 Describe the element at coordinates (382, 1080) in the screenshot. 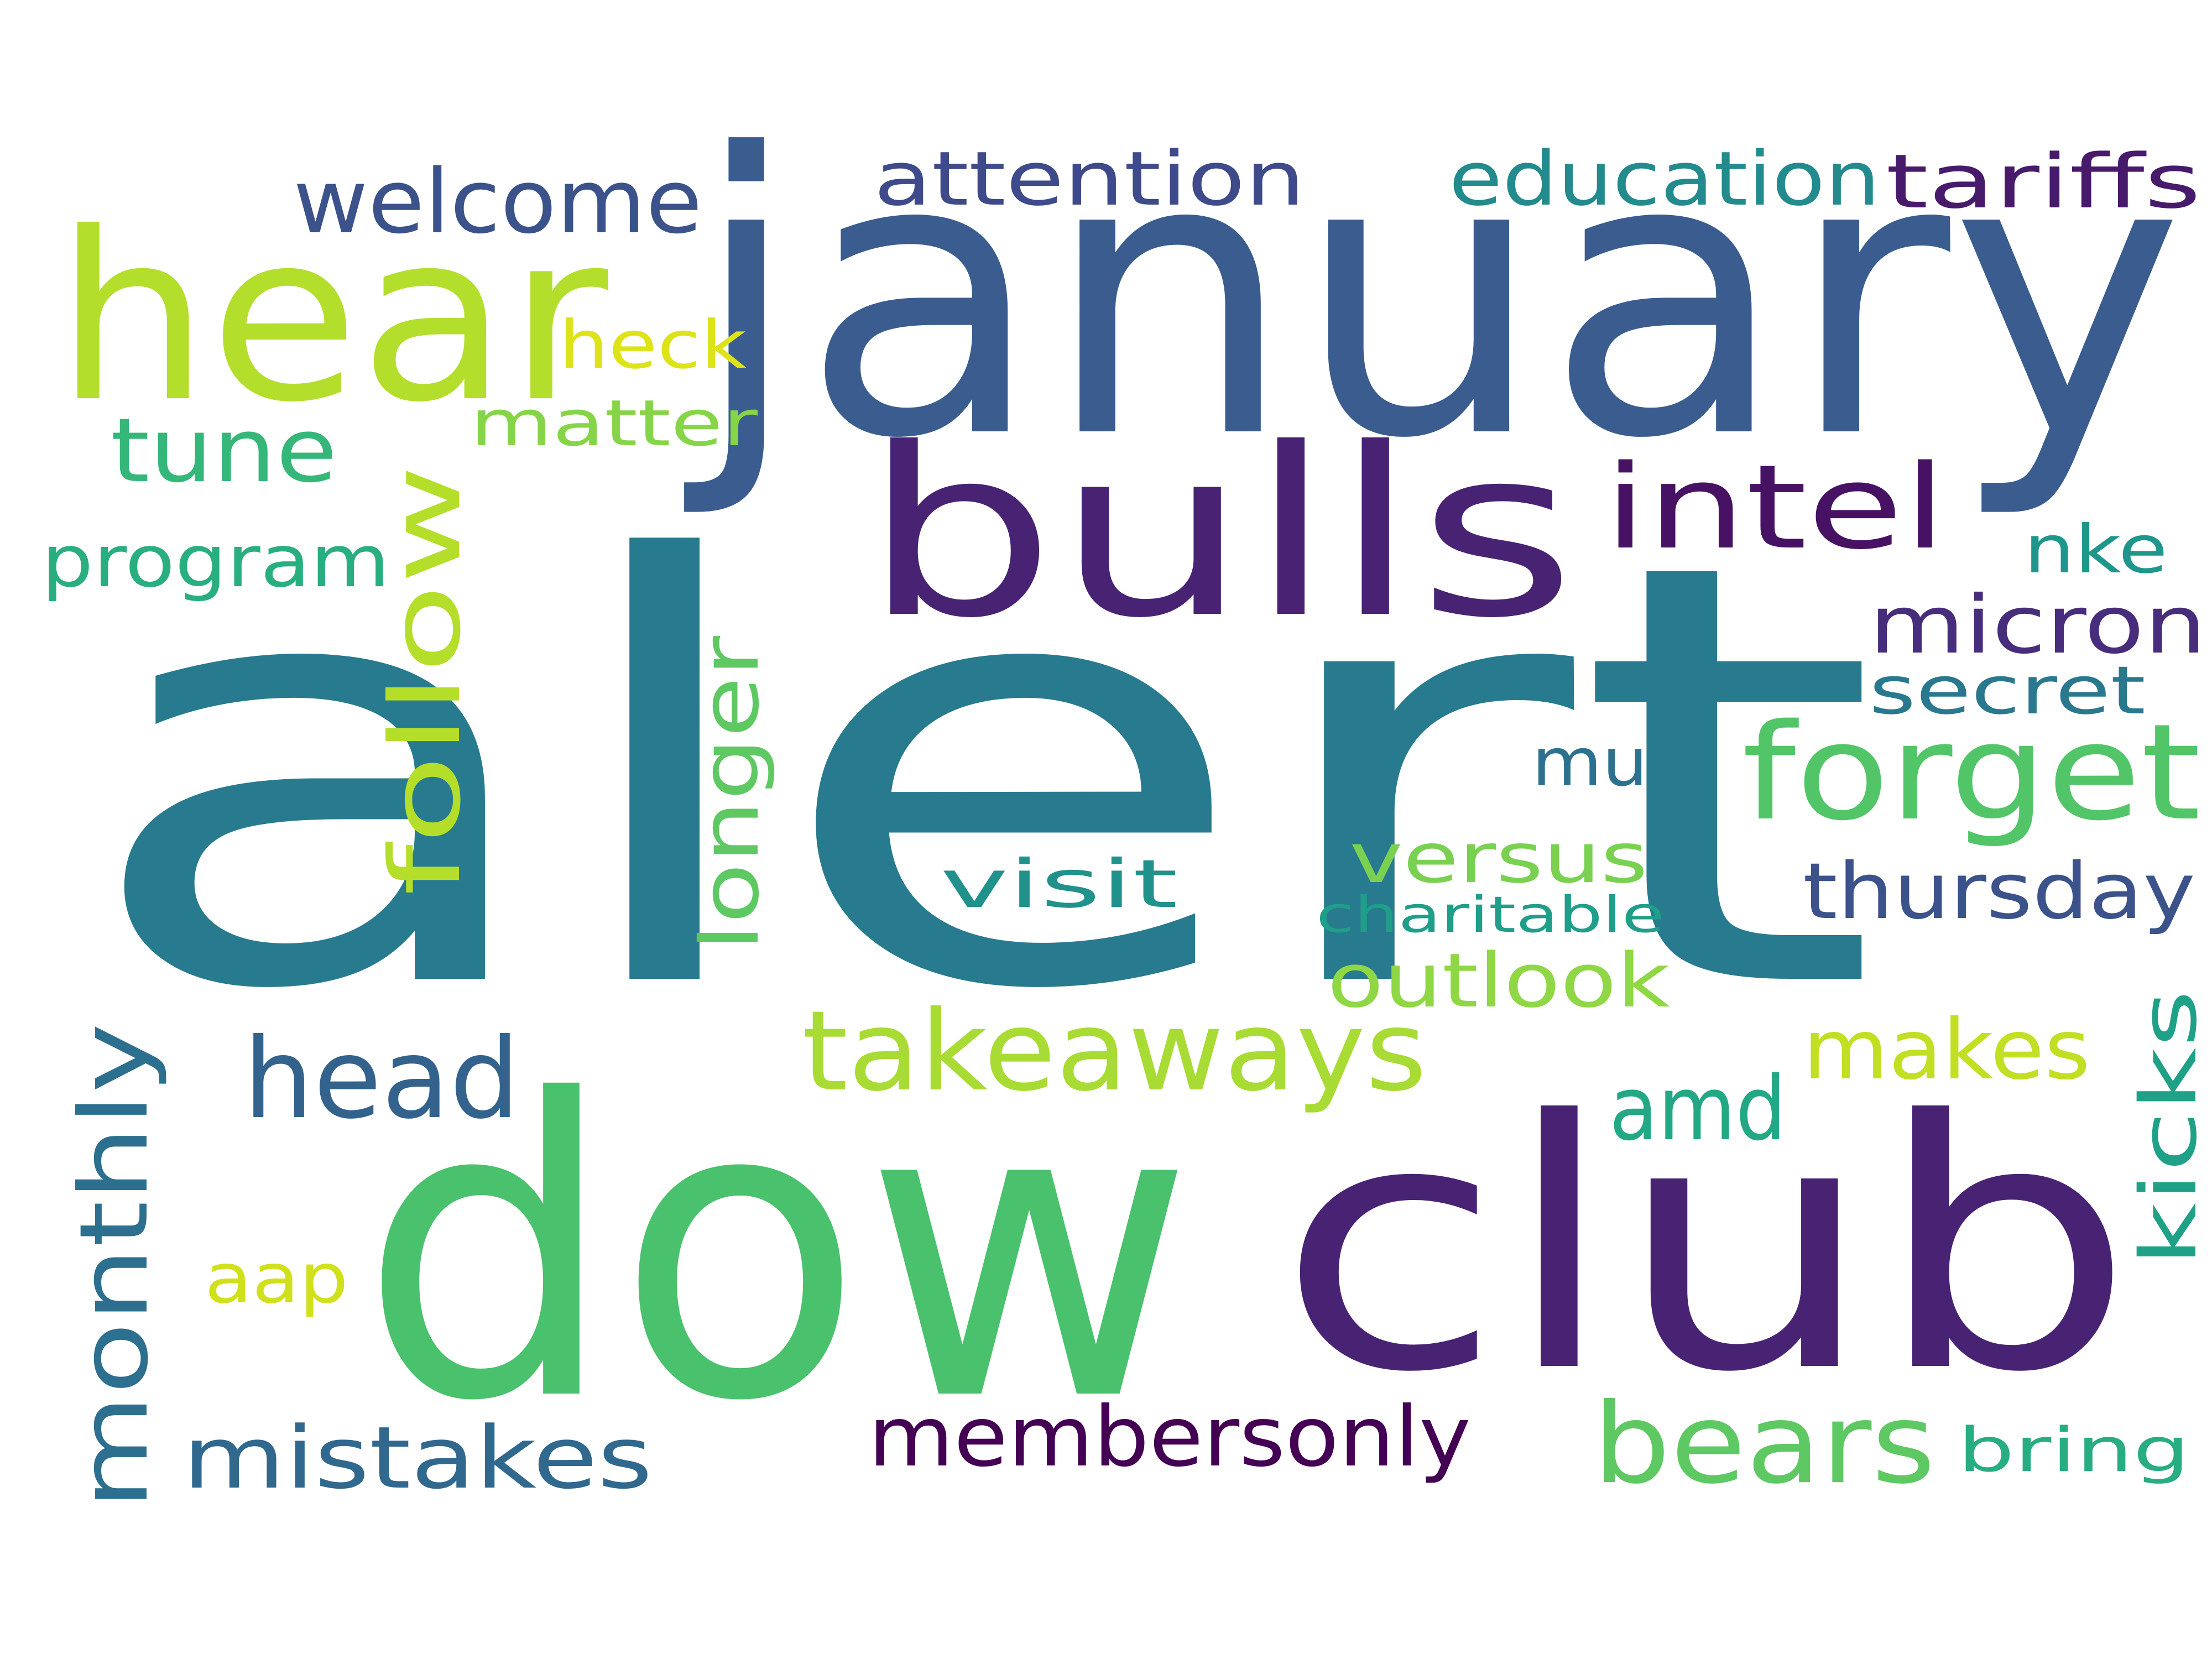

I see `word-head: head` at that location.